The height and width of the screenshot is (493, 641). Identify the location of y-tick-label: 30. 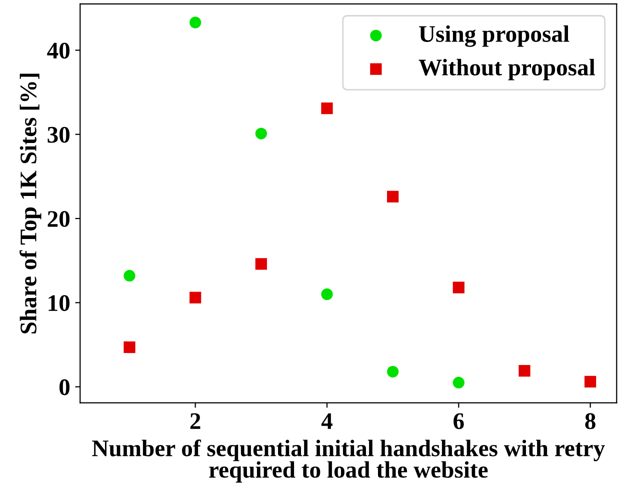
(59, 134).